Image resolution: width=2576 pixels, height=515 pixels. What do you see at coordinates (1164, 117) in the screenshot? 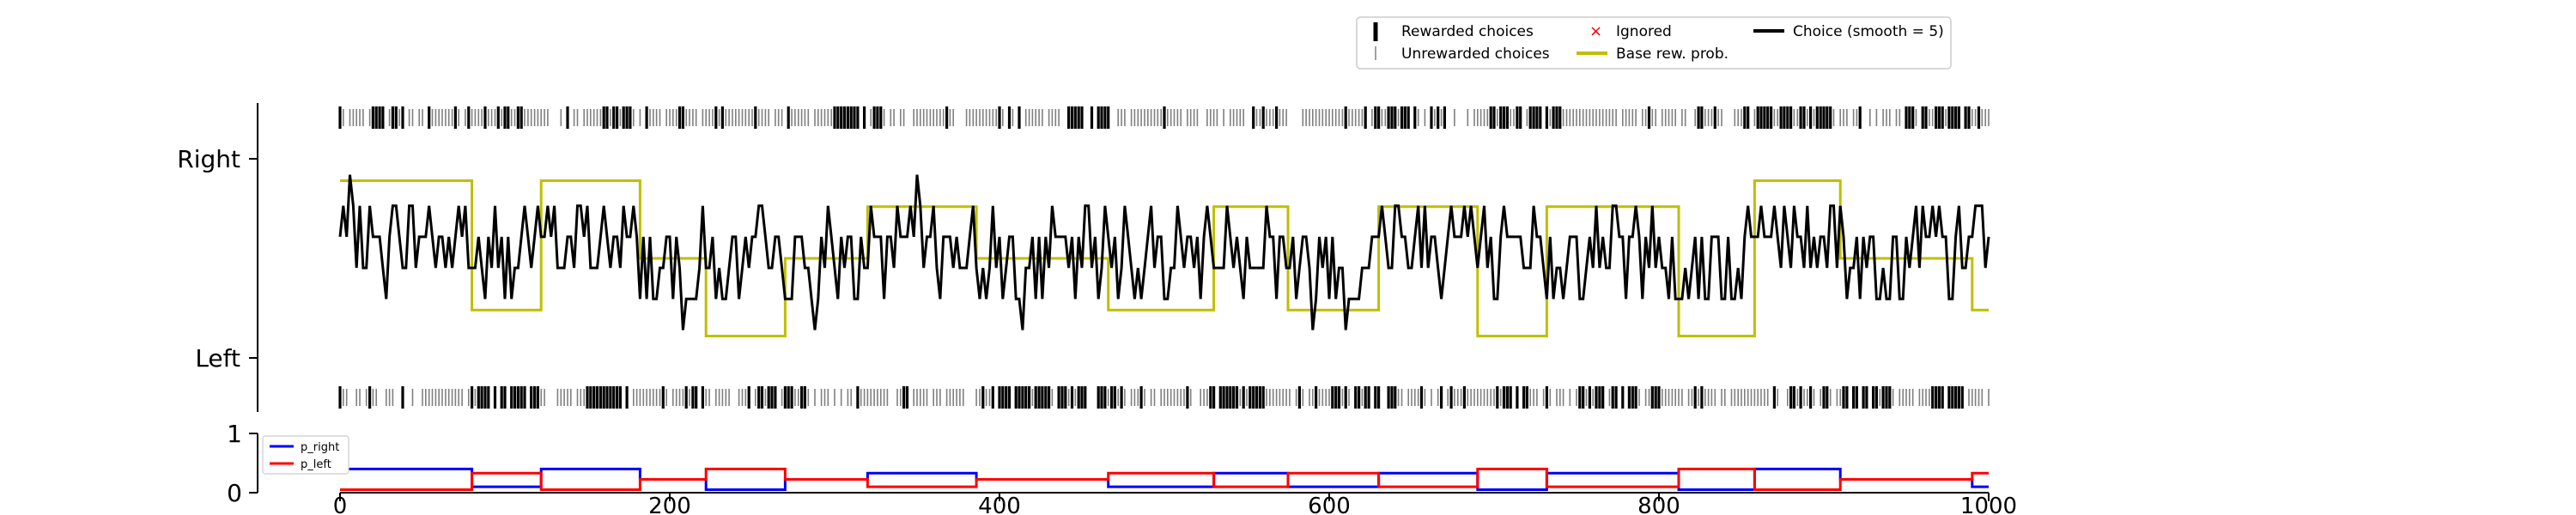
I see `right-choice-ticks` at bounding box center [1164, 117].